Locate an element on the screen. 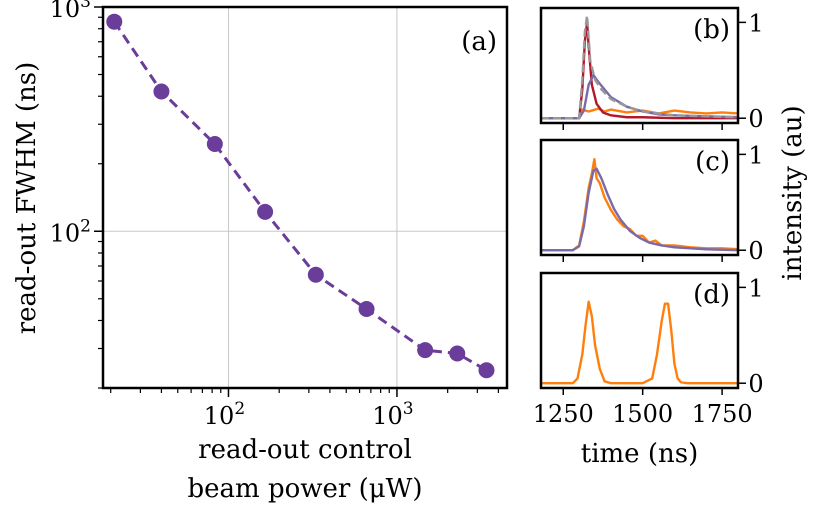 The width and height of the screenshot is (815, 513). x-tick-label: 1750 is located at coordinates (722, 414).